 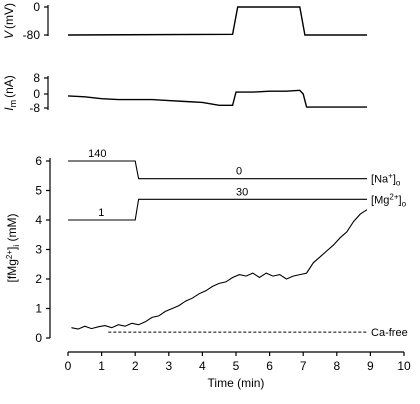 I want to click on mg-y-tick-label: 1, so click(x=38, y=309).